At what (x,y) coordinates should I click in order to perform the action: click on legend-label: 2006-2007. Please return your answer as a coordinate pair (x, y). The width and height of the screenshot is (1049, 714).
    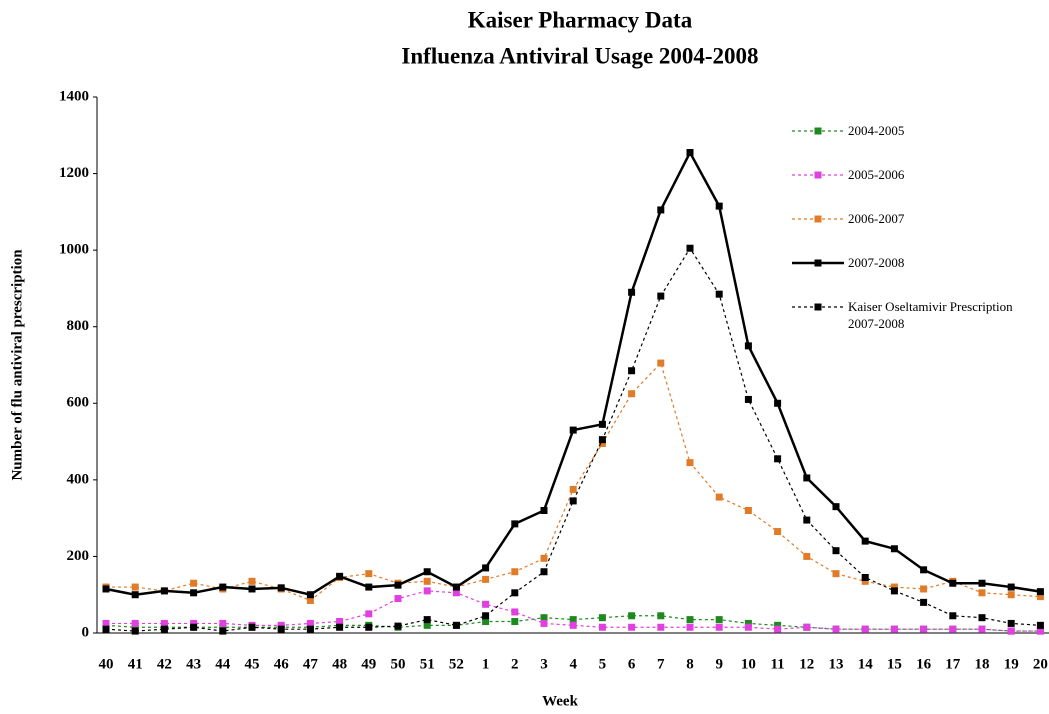
    Looking at the image, I should click on (876, 218).